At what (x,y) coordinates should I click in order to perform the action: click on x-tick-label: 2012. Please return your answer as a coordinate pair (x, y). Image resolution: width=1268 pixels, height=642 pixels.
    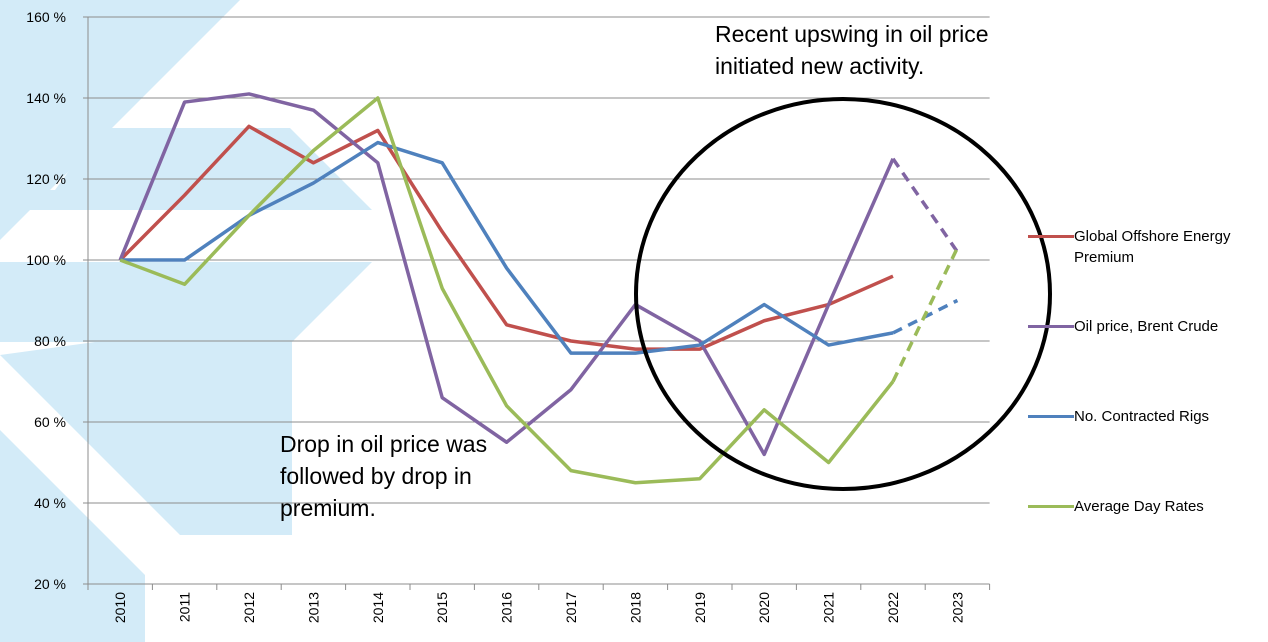
    Looking at the image, I should click on (249, 607).